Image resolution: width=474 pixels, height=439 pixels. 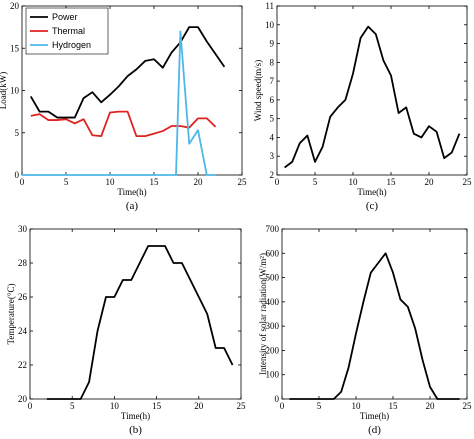 I want to click on y-tick-label: 30, so click(x=23, y=229).